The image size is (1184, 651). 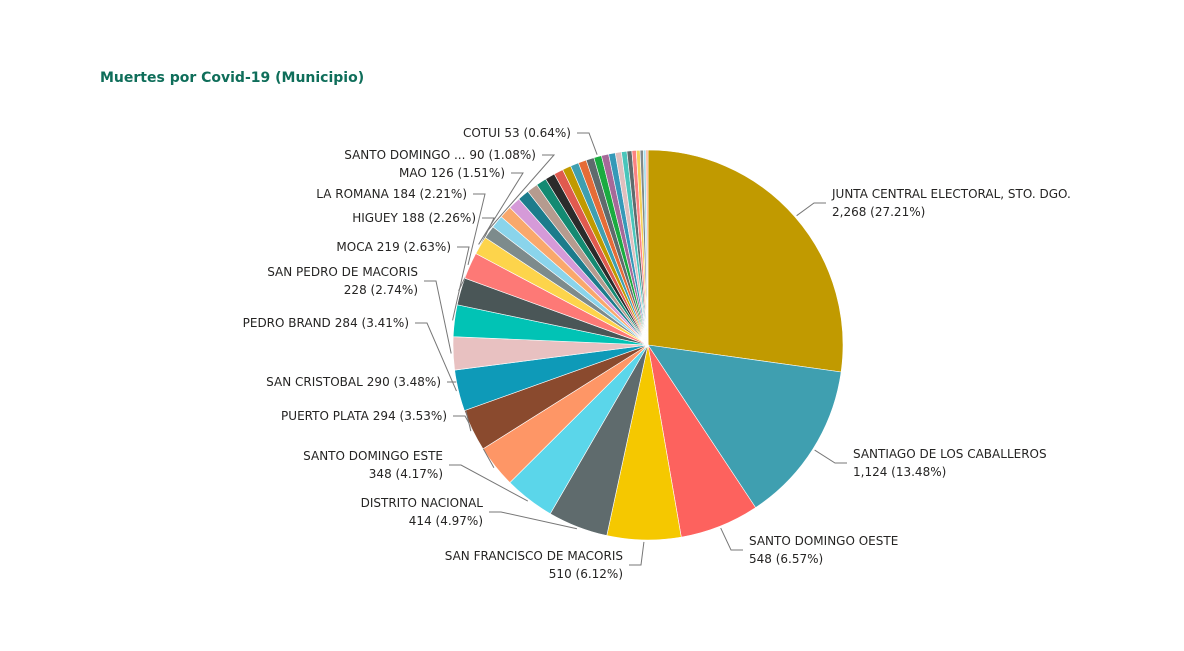 I want to click on value-label: 1,124 (13.48%), so click(x=899, y=472).